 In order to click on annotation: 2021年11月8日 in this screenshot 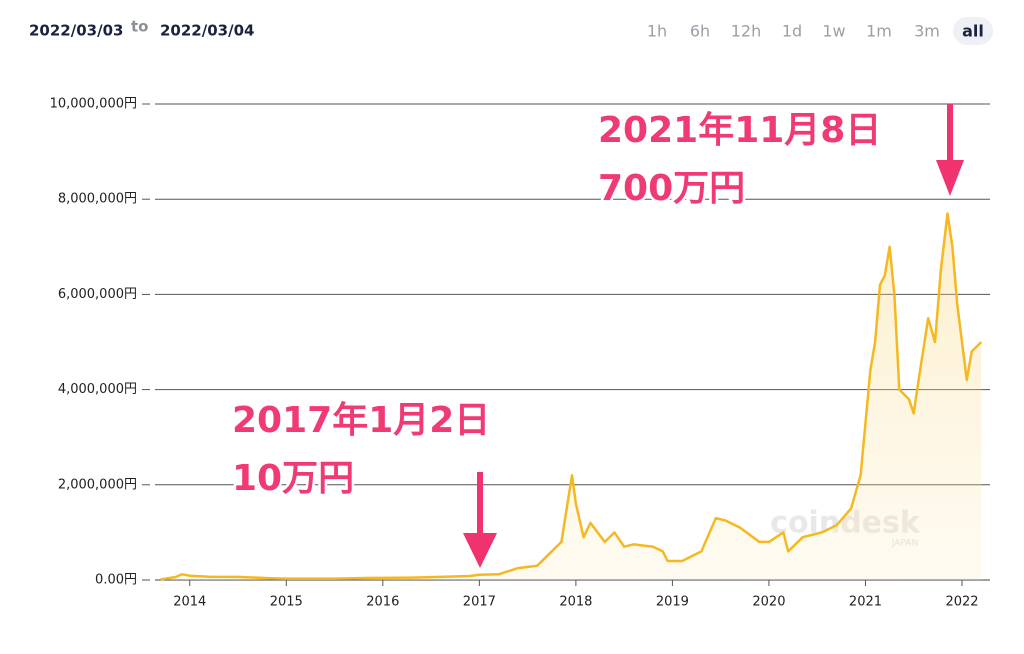, I will do `click(739, 130)`.